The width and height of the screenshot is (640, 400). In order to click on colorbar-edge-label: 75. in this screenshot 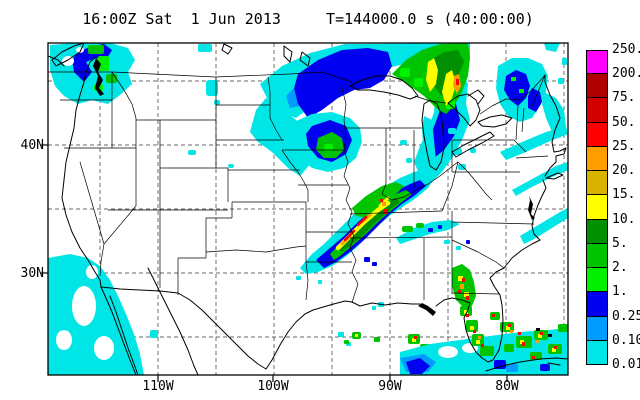, I will do `click(624, 98)`.